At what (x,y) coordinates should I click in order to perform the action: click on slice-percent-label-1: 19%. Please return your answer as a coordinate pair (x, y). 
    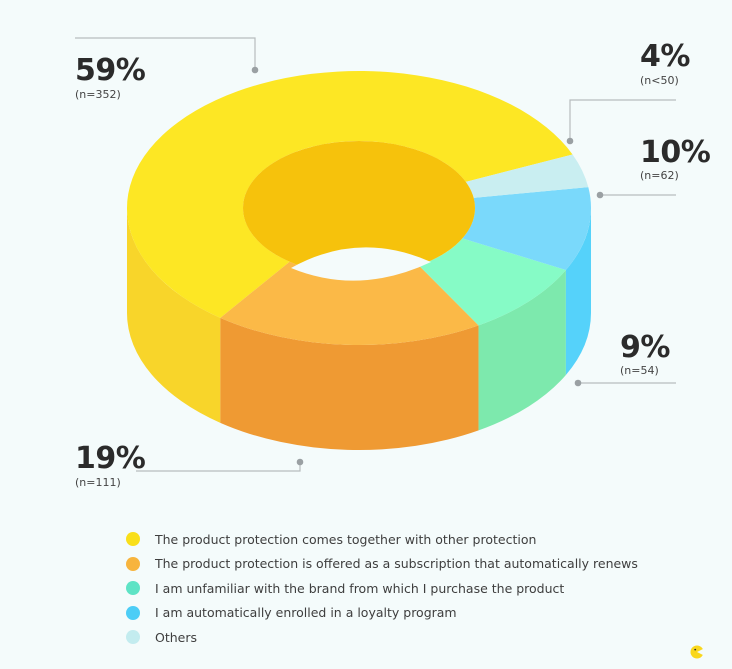
    Looking at the image, I should click on (110, 458).